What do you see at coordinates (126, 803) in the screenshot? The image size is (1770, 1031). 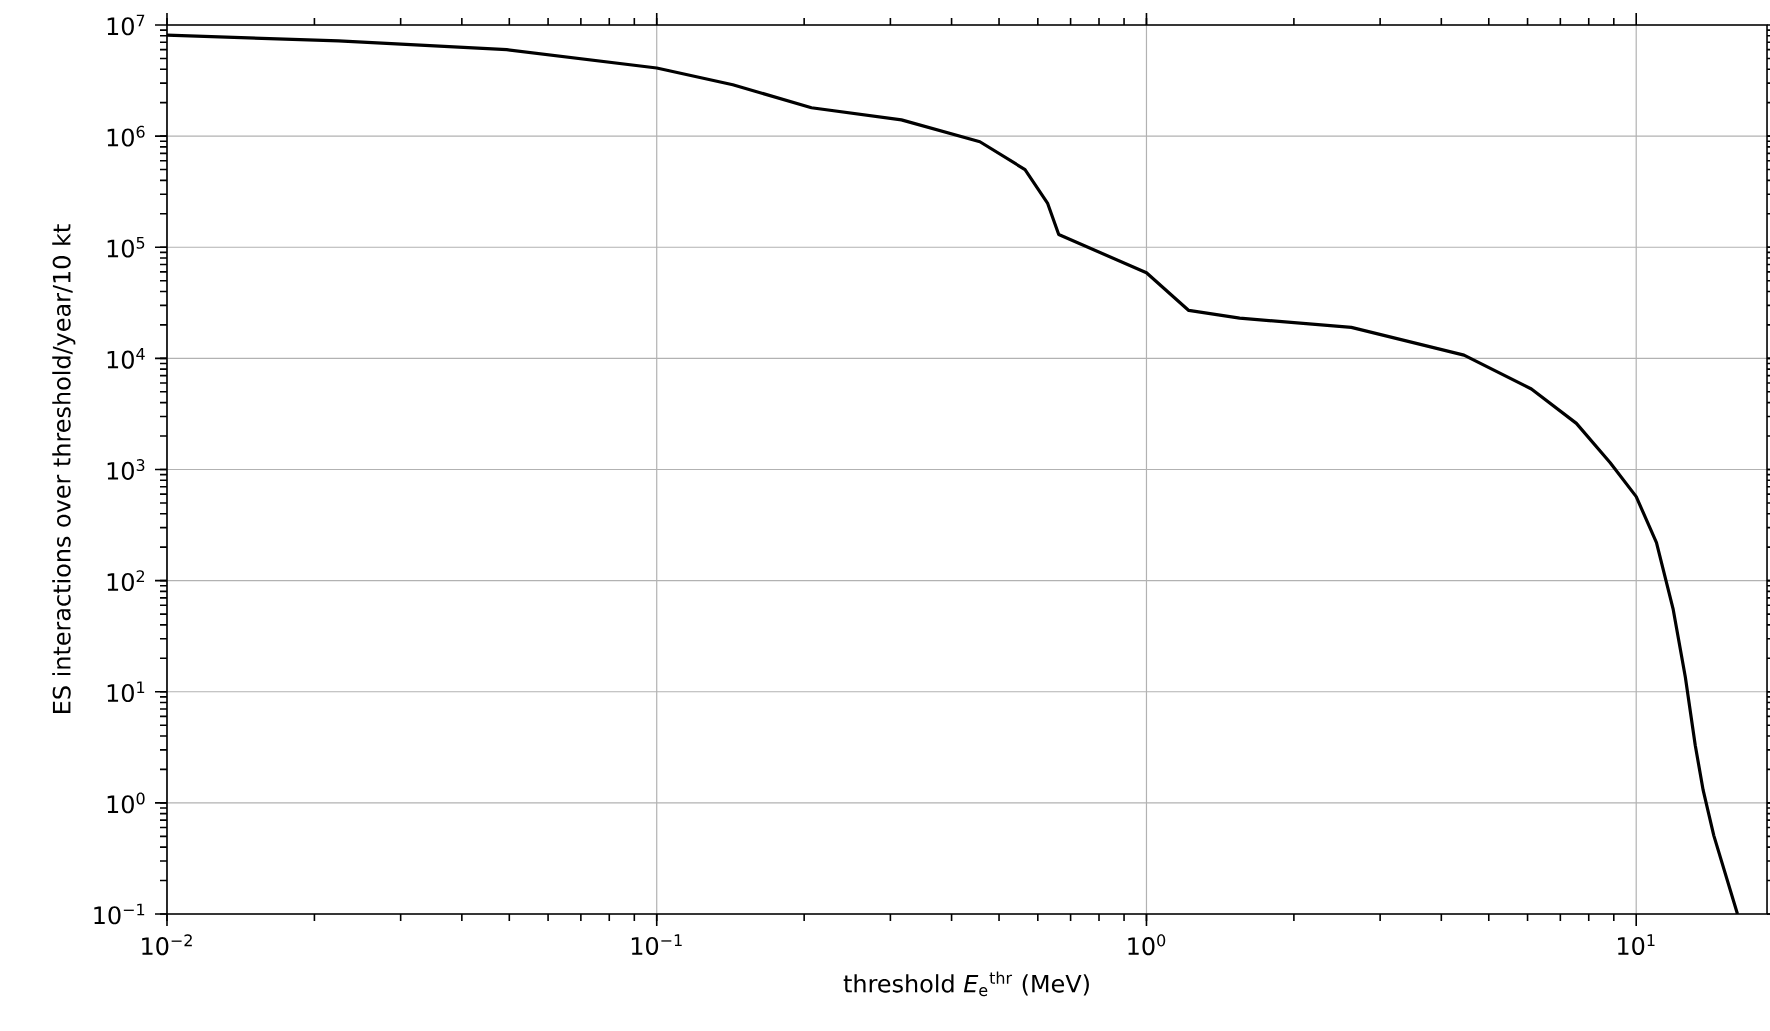 I see `y-tick-label: 10$^{0}$` at bounding box center [126, 803].